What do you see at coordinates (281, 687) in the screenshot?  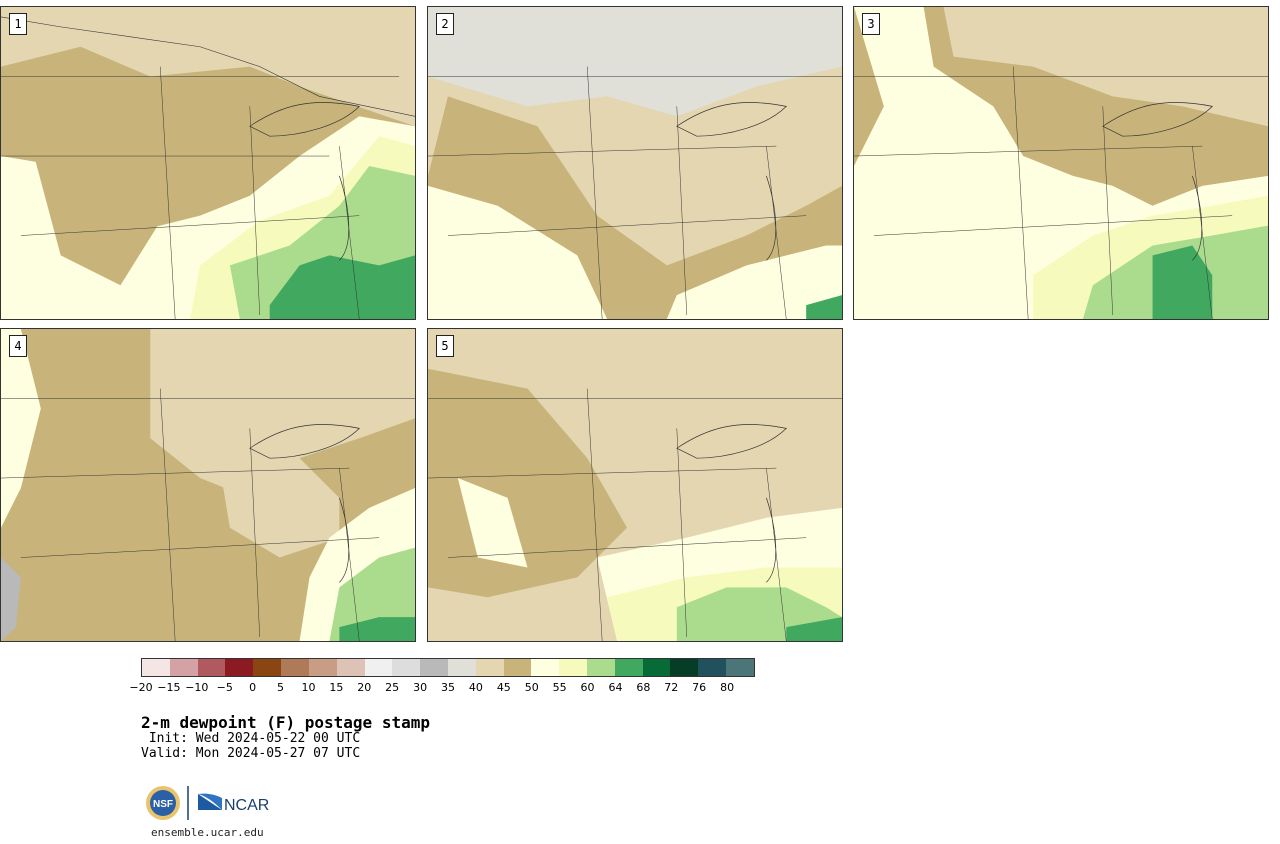 I see `colorbar-tick-label: 5` at bounding box center [281, 687].